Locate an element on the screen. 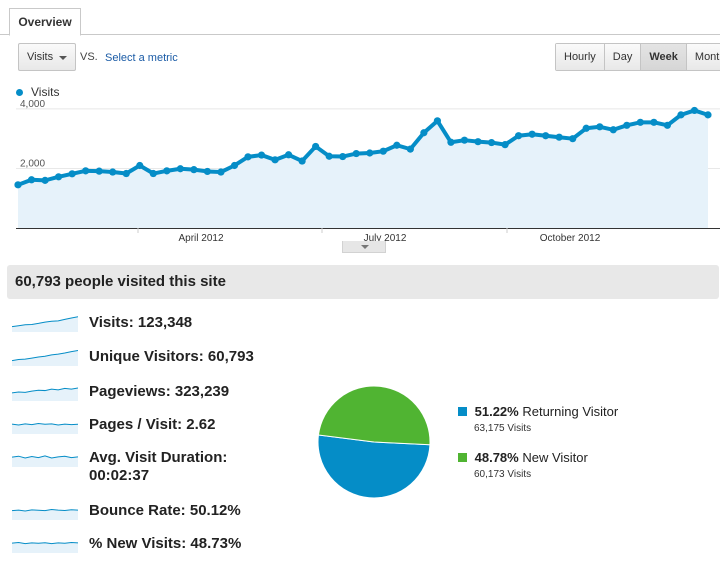 Image resolution: width=720 pixels, height=568 pixels. granularity-toggle: Hourly Day Week Month is located at coordinates (637, 57).